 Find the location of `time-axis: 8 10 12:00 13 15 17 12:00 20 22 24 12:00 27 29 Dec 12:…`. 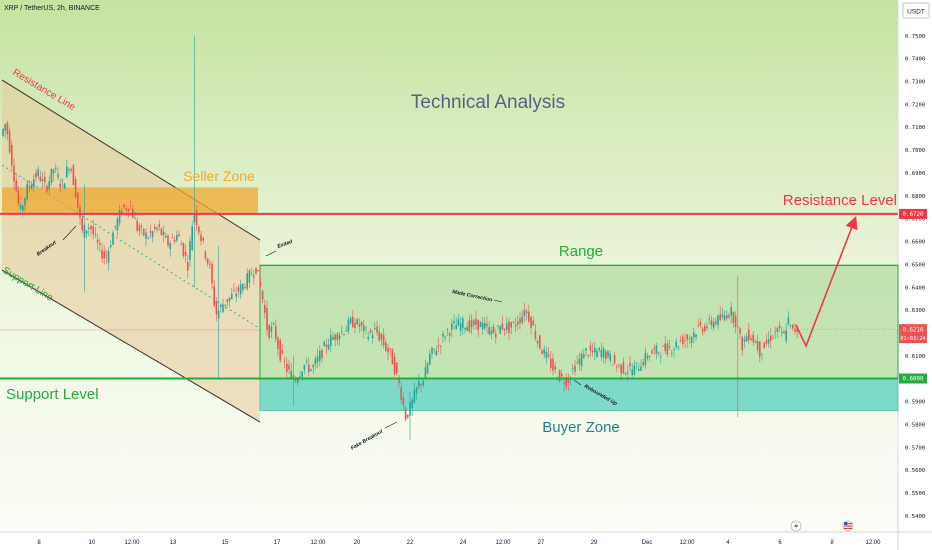

time-axis: 8 10 12:00 13 15 17 12:00 20 22 24 12:00 27 29 Dec 12:… is located at coordinates (459, 543).